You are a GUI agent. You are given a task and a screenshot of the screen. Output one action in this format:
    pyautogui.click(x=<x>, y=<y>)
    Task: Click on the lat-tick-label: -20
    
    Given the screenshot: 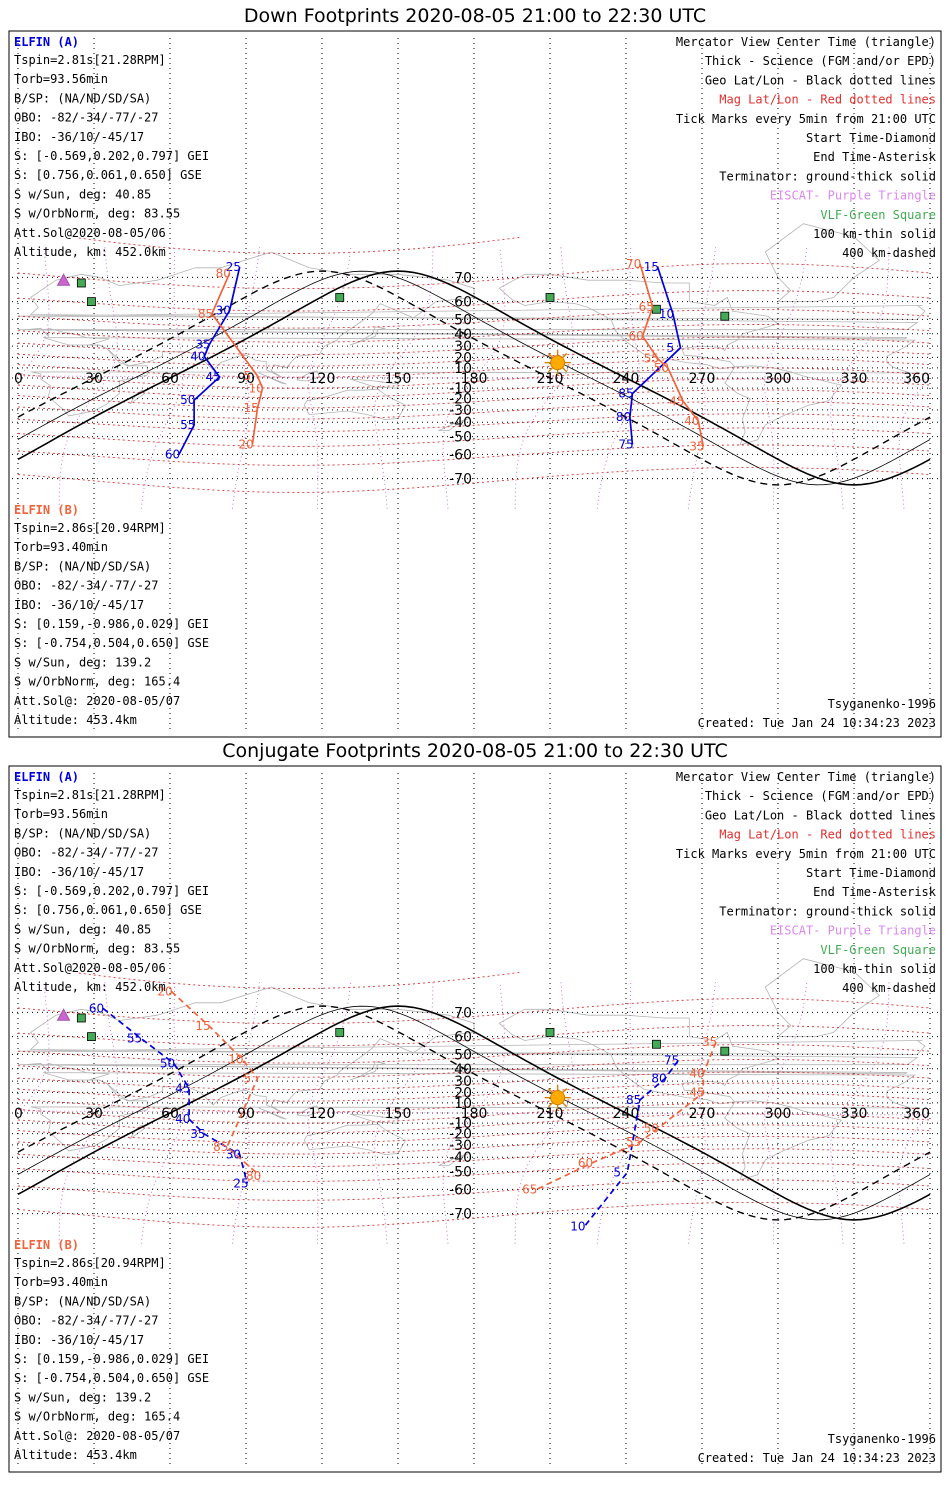 What is the action you would take?
    pyautogui.click(x=460, y=1135)
    